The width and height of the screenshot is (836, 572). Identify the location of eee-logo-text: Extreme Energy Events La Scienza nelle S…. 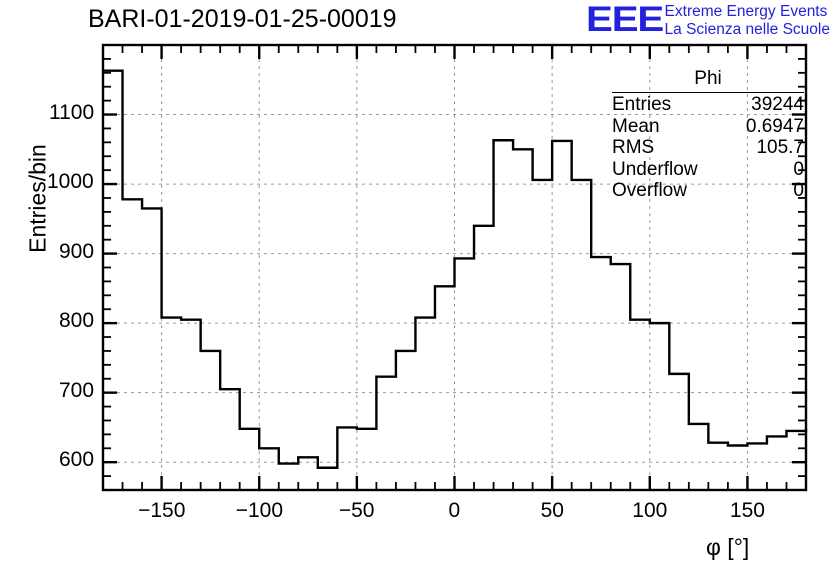
(747, 20).